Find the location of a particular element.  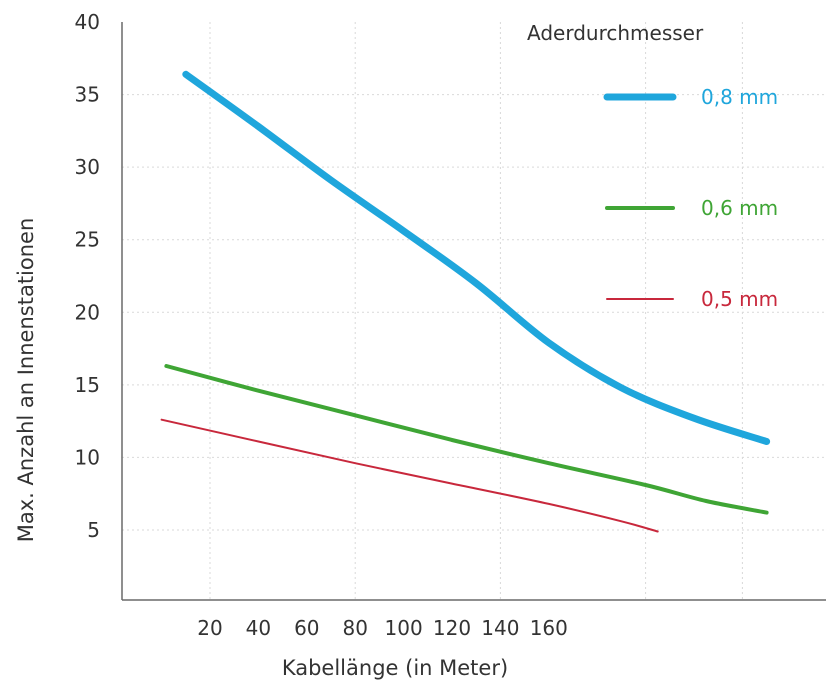

y-tick-label: 40 is located at coordinates (87, 22).